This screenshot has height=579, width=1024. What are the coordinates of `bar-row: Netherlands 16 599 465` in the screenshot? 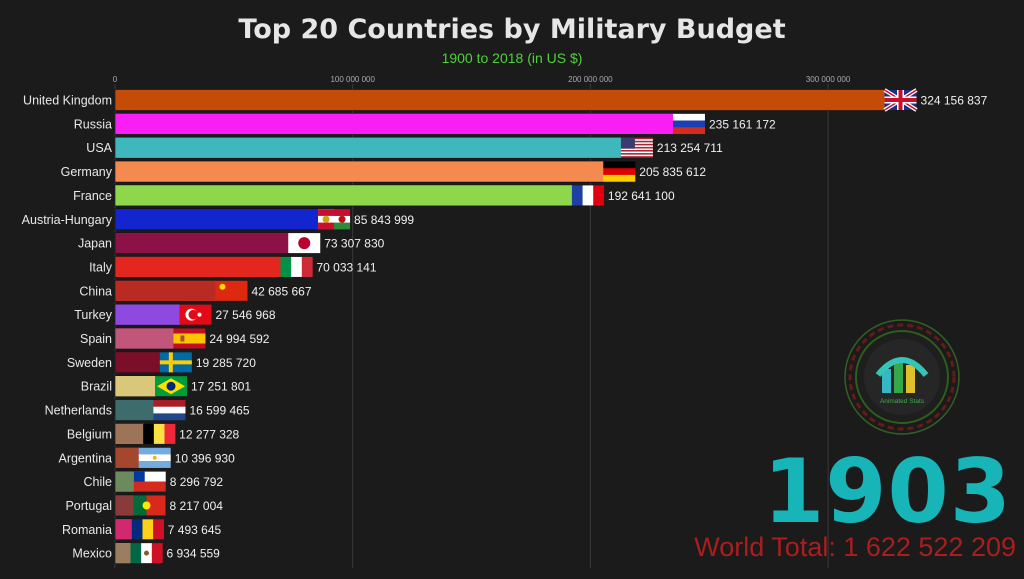 It's located at (147, 410).